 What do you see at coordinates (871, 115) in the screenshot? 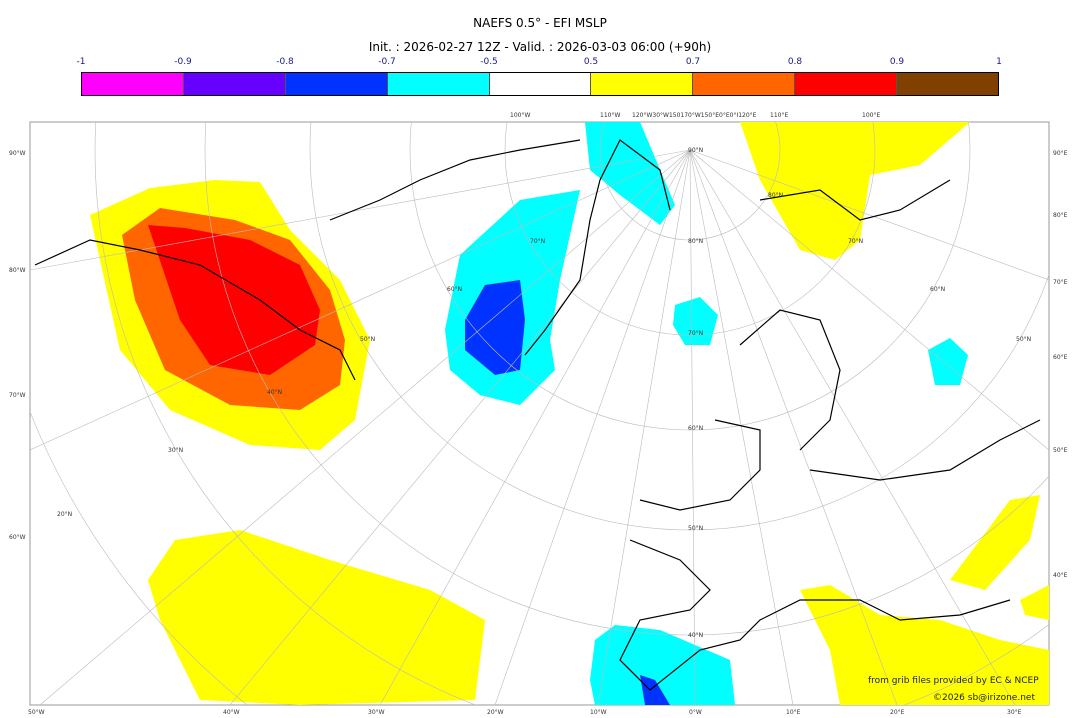
I see `top-axis-label: 100°E` at bounding box center [871, 115].